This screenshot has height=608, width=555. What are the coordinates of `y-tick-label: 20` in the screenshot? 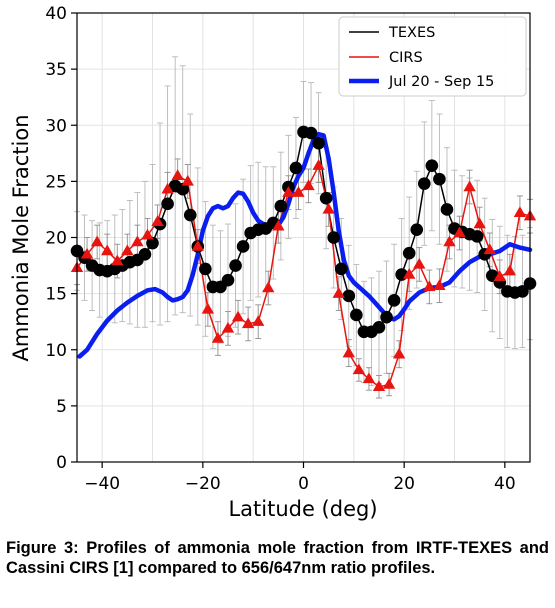 It's located at (56, 239).